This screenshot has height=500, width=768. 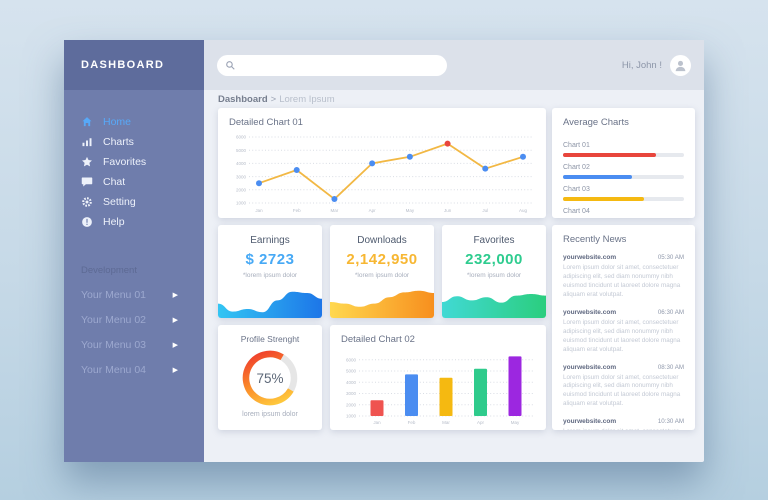 What do you see at coordinates (670, 257) in the screenshot?
I see `news-time: 05:30 AM` at bounding box center [670, 257].